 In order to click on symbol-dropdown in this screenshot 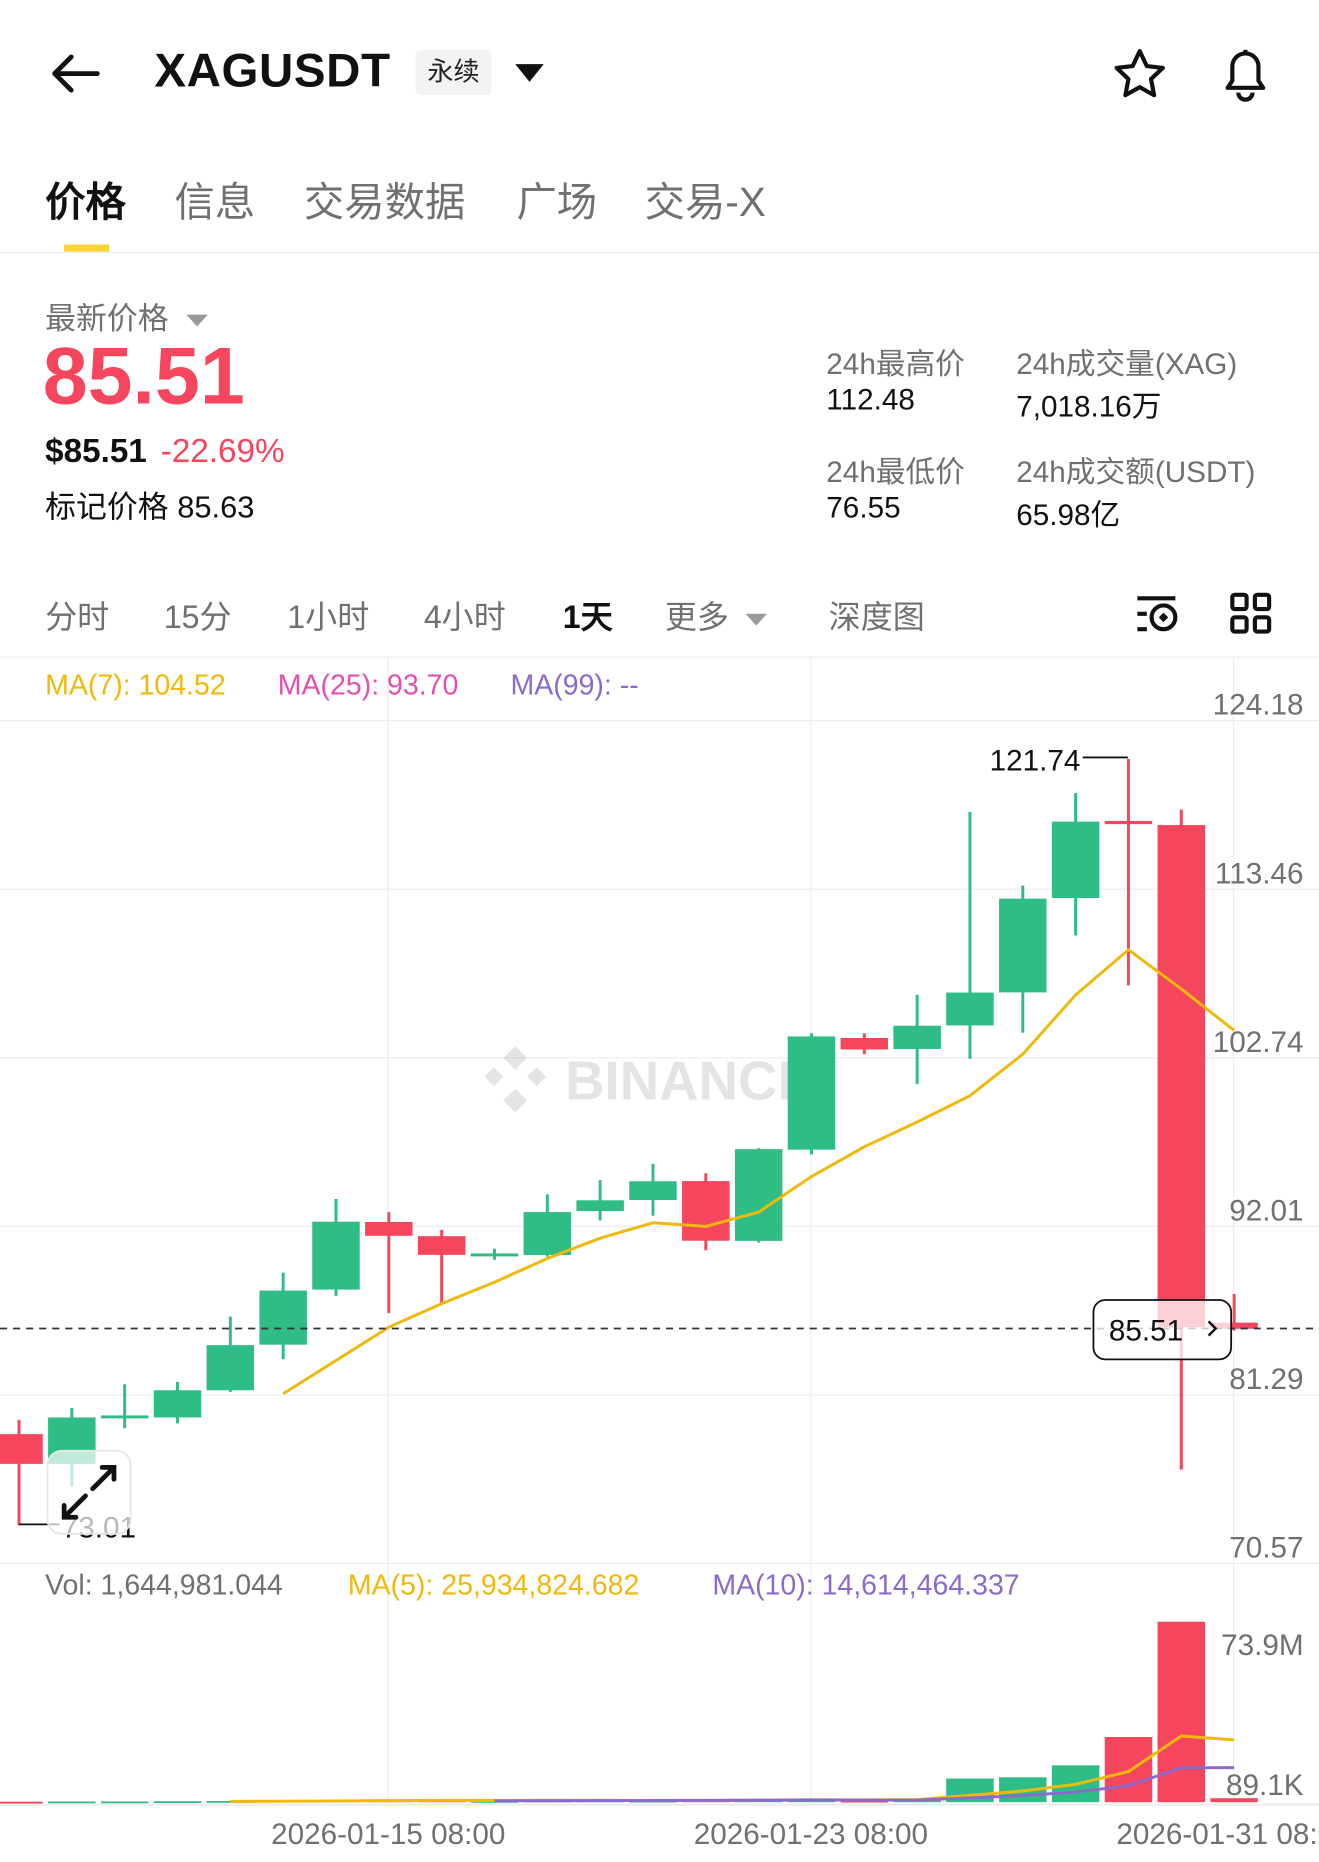, I will do `click(529, 77)`.